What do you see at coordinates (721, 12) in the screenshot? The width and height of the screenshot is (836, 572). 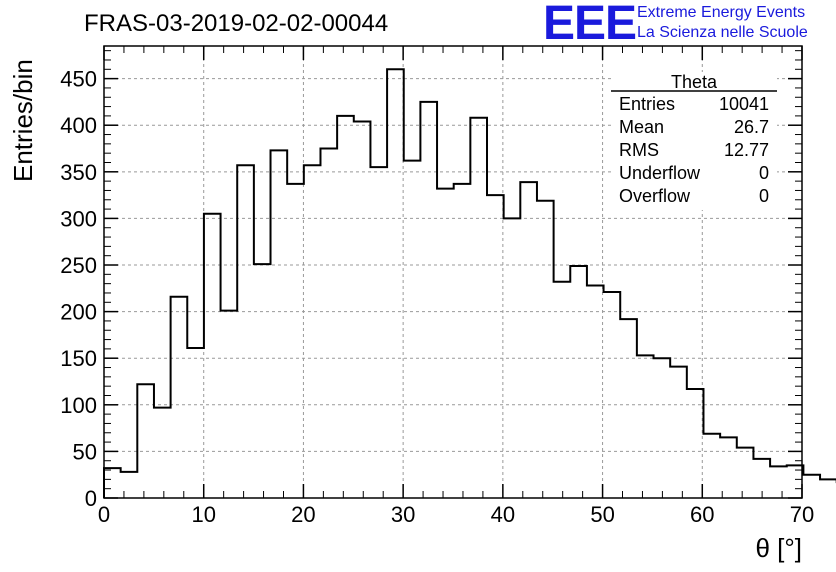 I see `logo-subtitle-1: Extreme Energy Events` at bounding box center [721, 12].